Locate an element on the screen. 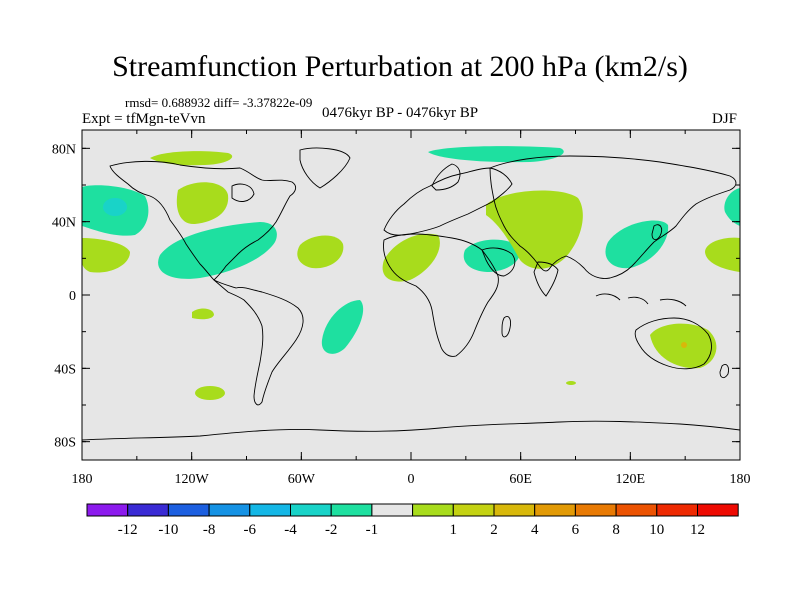  coastline-new-zealand is located at coordinates (724, 371).